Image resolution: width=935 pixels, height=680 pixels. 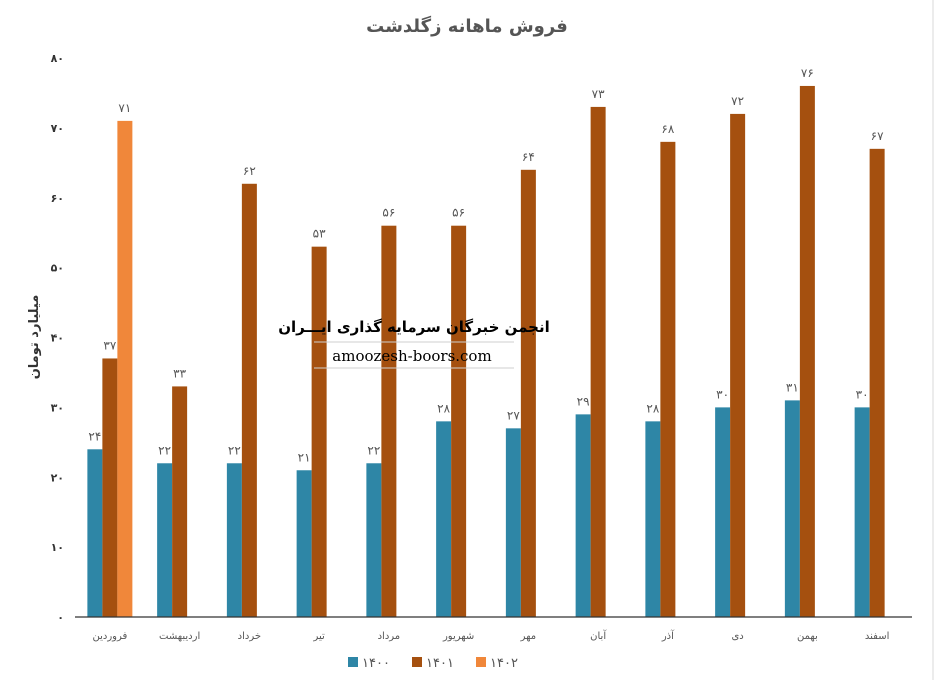 What do you see at coordinates (249, 171) in the screenshot?
I see `data-label: ۶۲` at bounding box center [249, 171].